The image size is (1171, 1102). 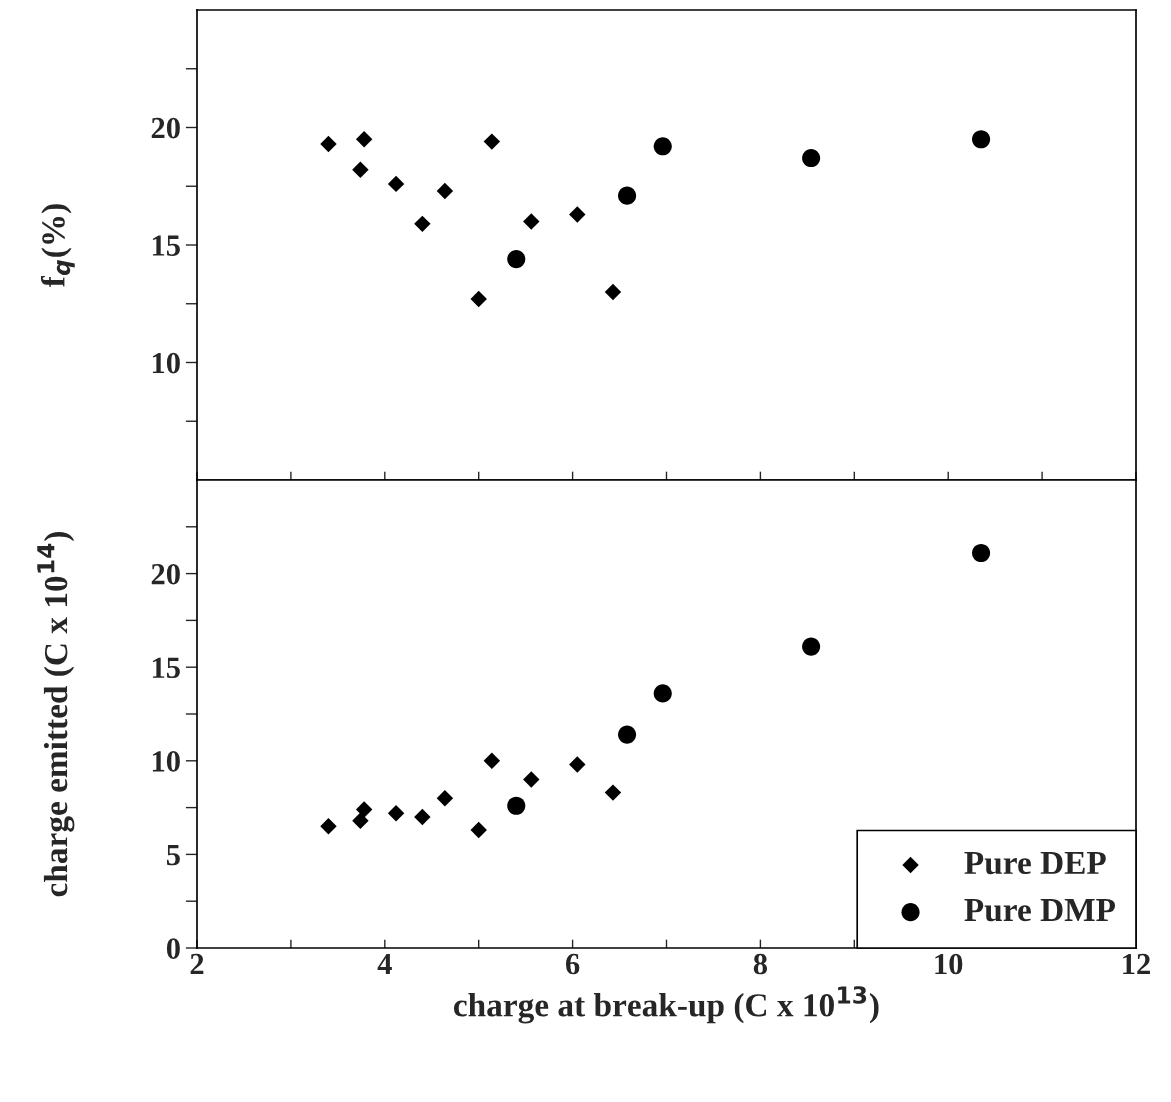 What do you see at coordinates (173, 855) in the screenshot?
I see `y-tick-label: 5` at bounding box center [173, 855].